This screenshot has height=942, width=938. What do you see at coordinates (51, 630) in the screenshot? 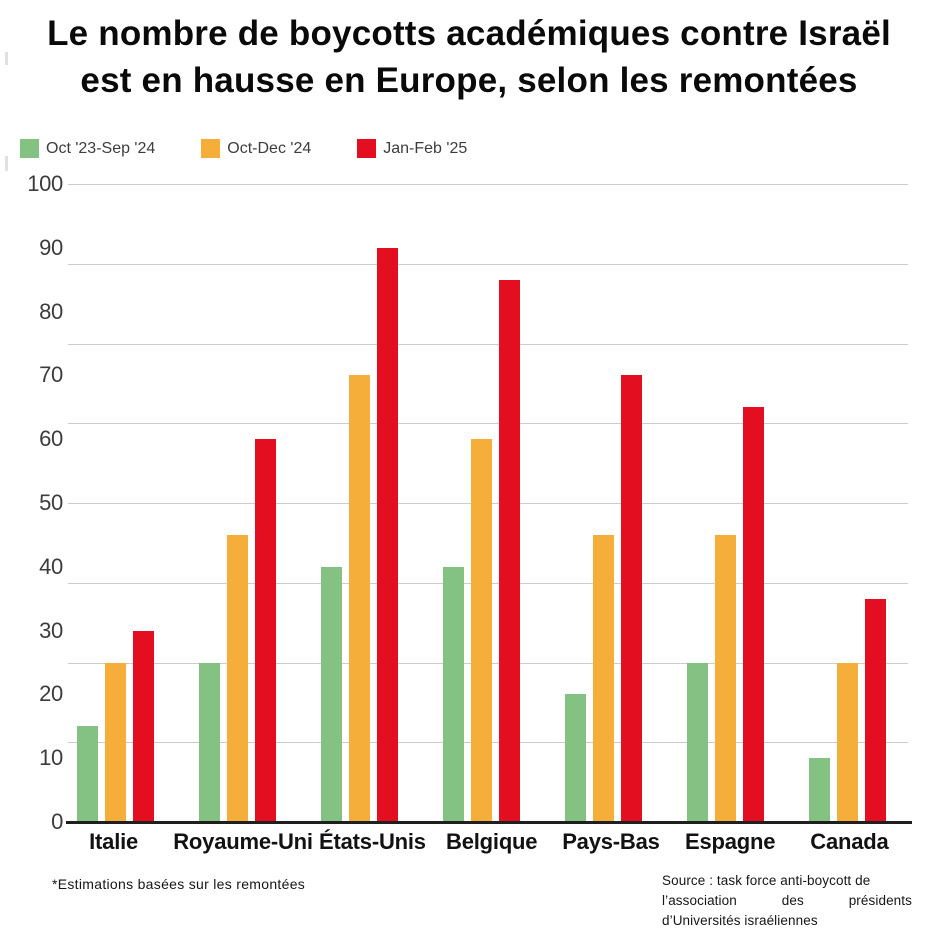
I see `y-tick-label-30: 30` at bounding box center [51, 630].